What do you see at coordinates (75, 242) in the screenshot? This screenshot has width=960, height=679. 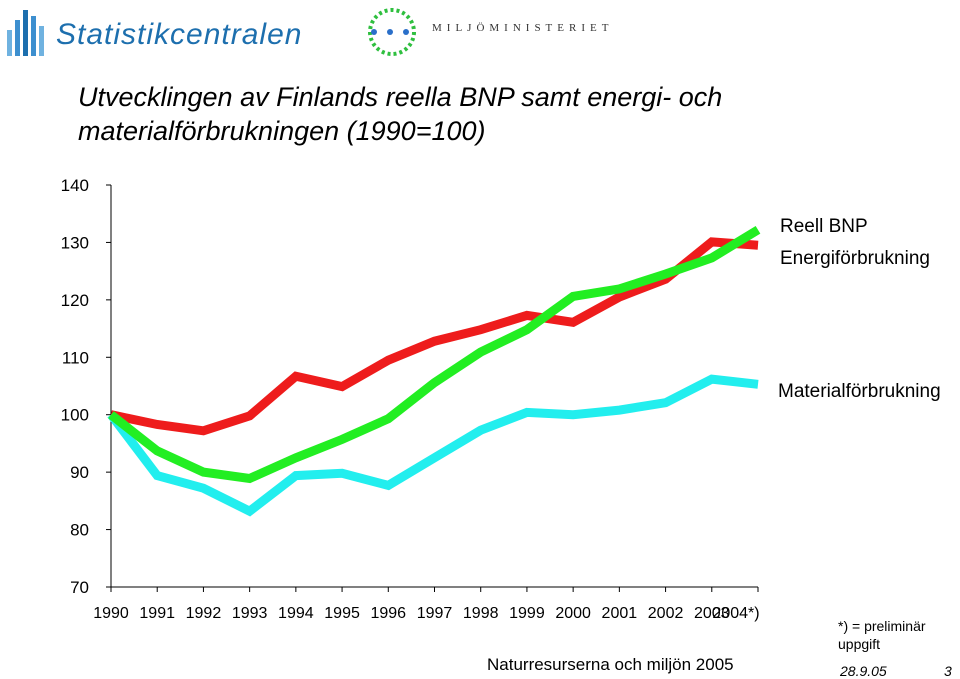 I see `y-tick-label: 130` at bounding box center [75, 242].